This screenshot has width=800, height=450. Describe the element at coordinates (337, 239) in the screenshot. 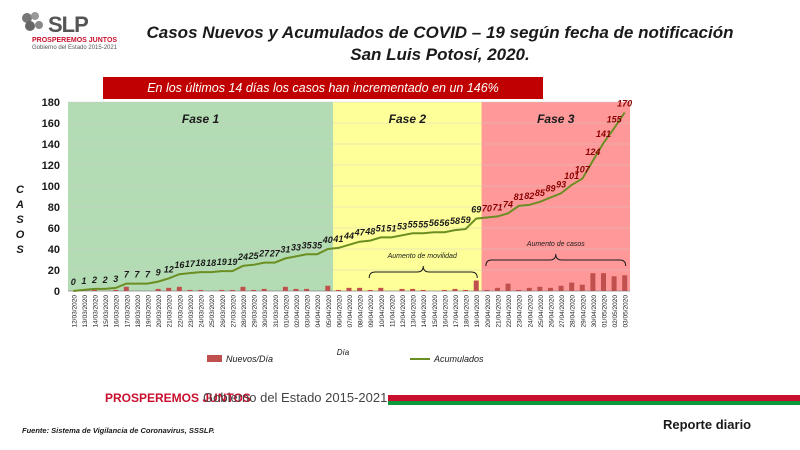

I see `data-label: 41` at that location.